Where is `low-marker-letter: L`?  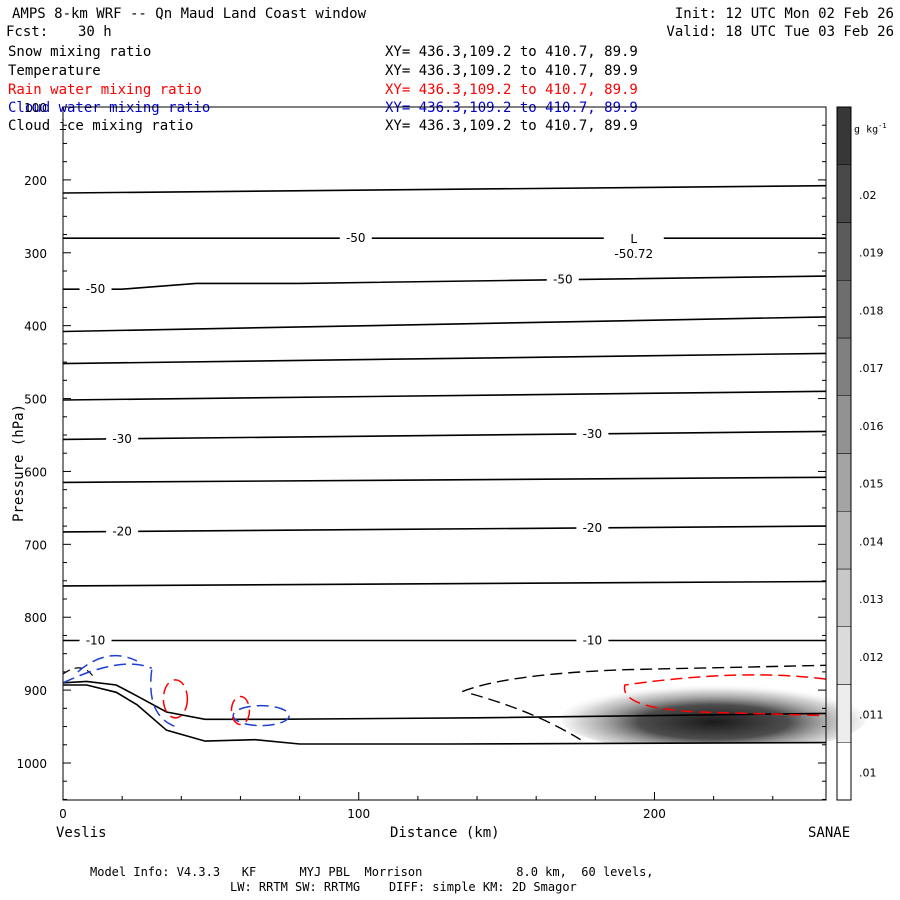
low-marker-letter: L is located at coordinates (633, 239).